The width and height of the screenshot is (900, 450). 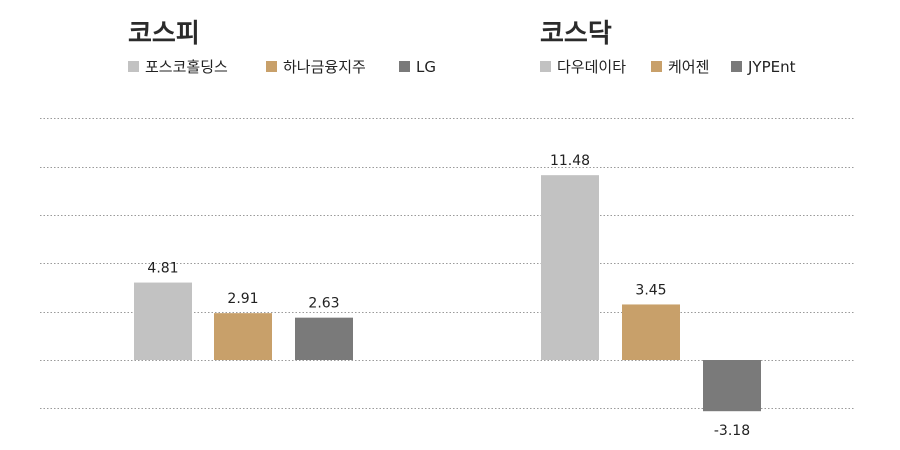 I want to click on legend-label: 하나금융지주, so click(x=324, y=67).